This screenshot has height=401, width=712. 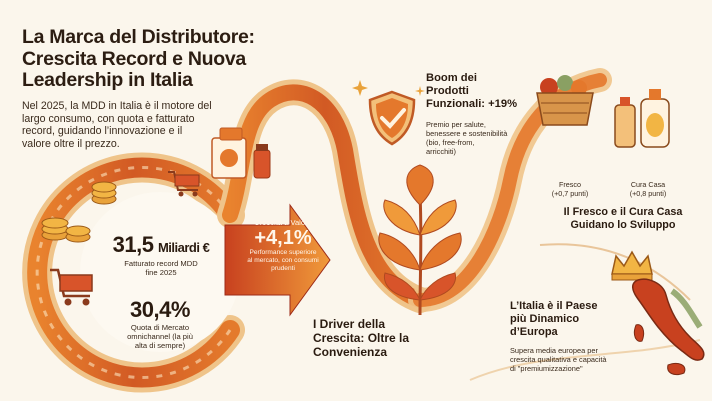 I want to click on revenue-caption-2: fine 2025, so click(x=161, y=272).